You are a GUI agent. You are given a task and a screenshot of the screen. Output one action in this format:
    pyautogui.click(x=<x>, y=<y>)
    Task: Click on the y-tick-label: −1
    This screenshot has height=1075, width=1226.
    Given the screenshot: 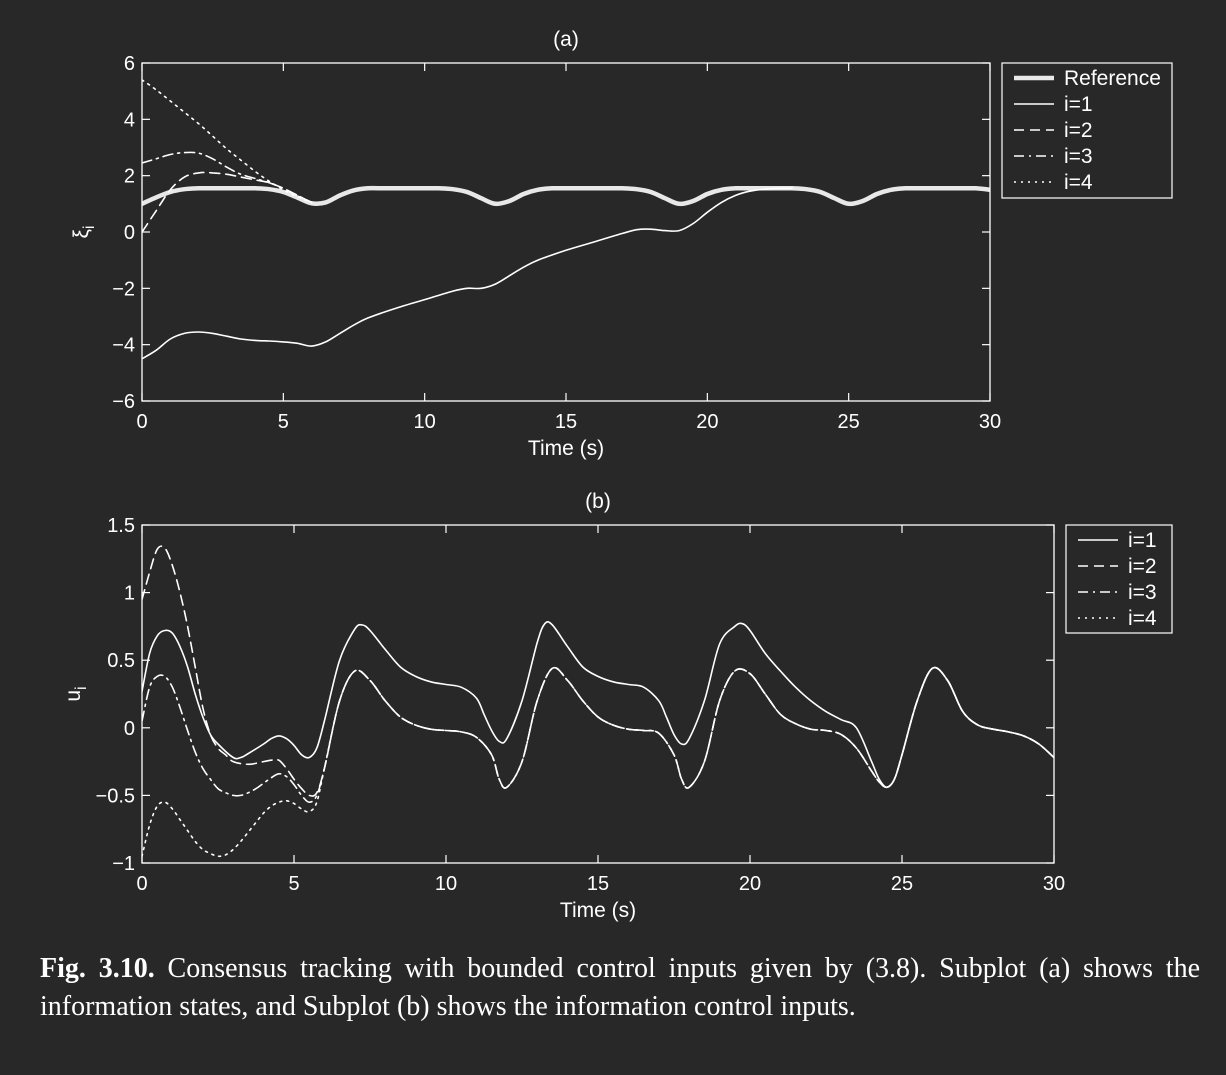 What is the action you would take?
    pyautogui.click(x=123, y=864)
    